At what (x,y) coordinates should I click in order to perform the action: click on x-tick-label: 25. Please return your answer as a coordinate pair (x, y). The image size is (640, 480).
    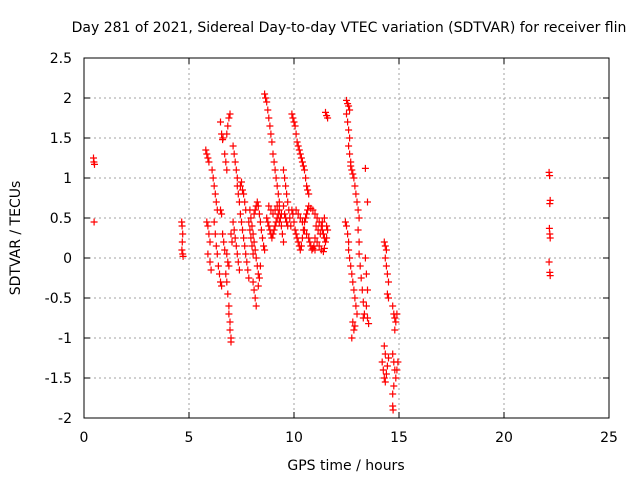
    Looking at the image, I should click on (609, 438).